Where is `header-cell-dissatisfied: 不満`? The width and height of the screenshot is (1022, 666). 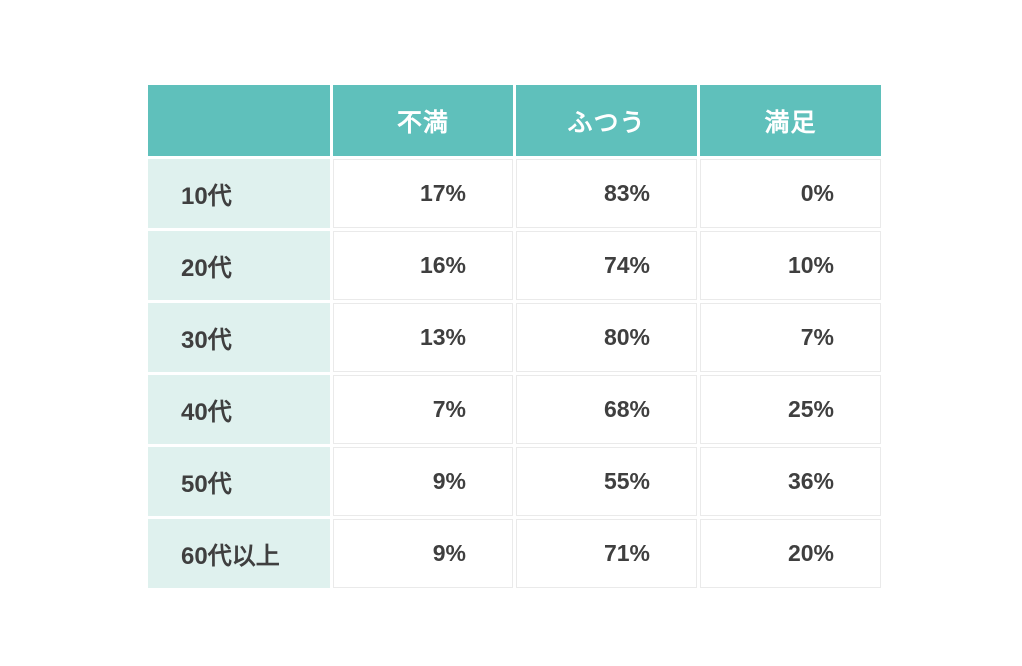
header-cell-dissatisfied: 不満 is located at coordinates (423, 120).